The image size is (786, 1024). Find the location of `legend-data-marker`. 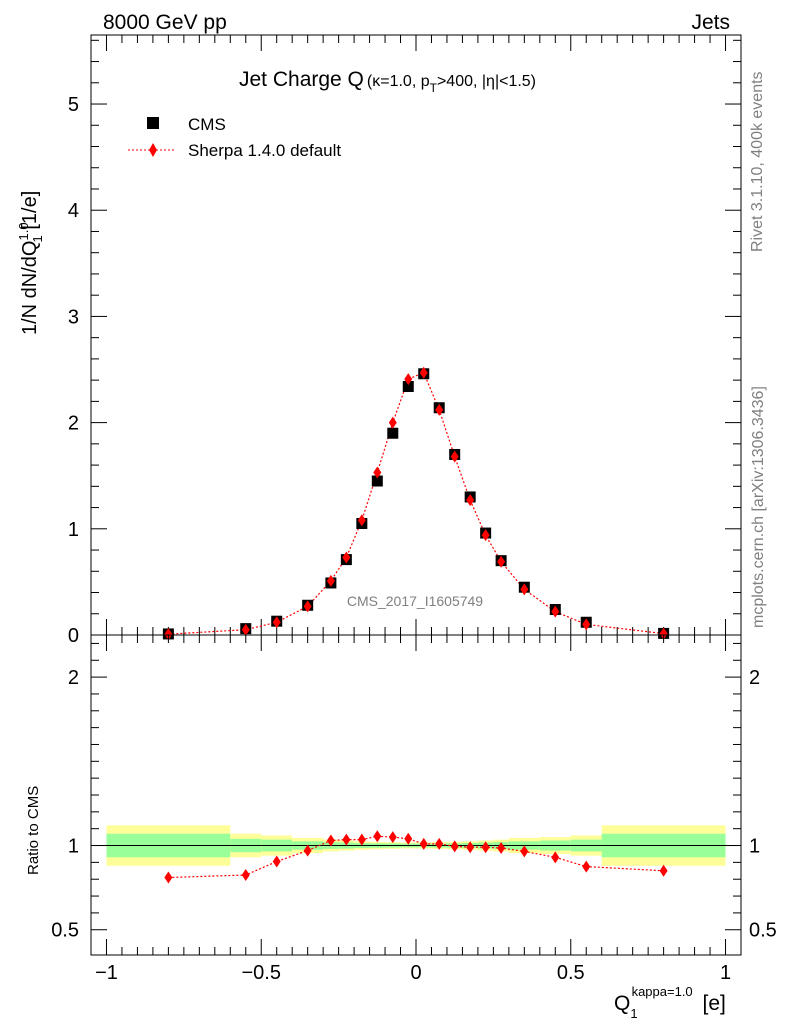

legend-data-marker is located at coordinates (153, 123).